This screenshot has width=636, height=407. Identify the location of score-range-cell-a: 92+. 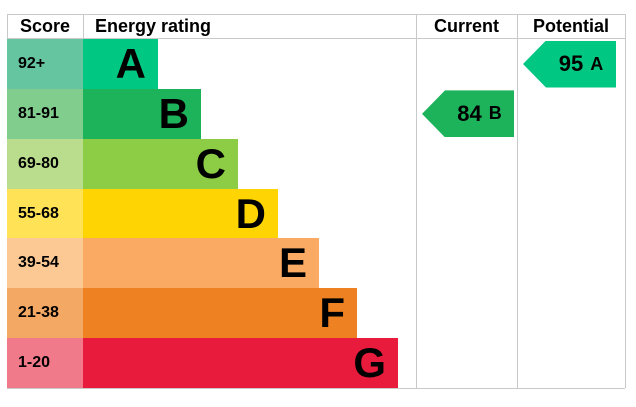
(45, 64).